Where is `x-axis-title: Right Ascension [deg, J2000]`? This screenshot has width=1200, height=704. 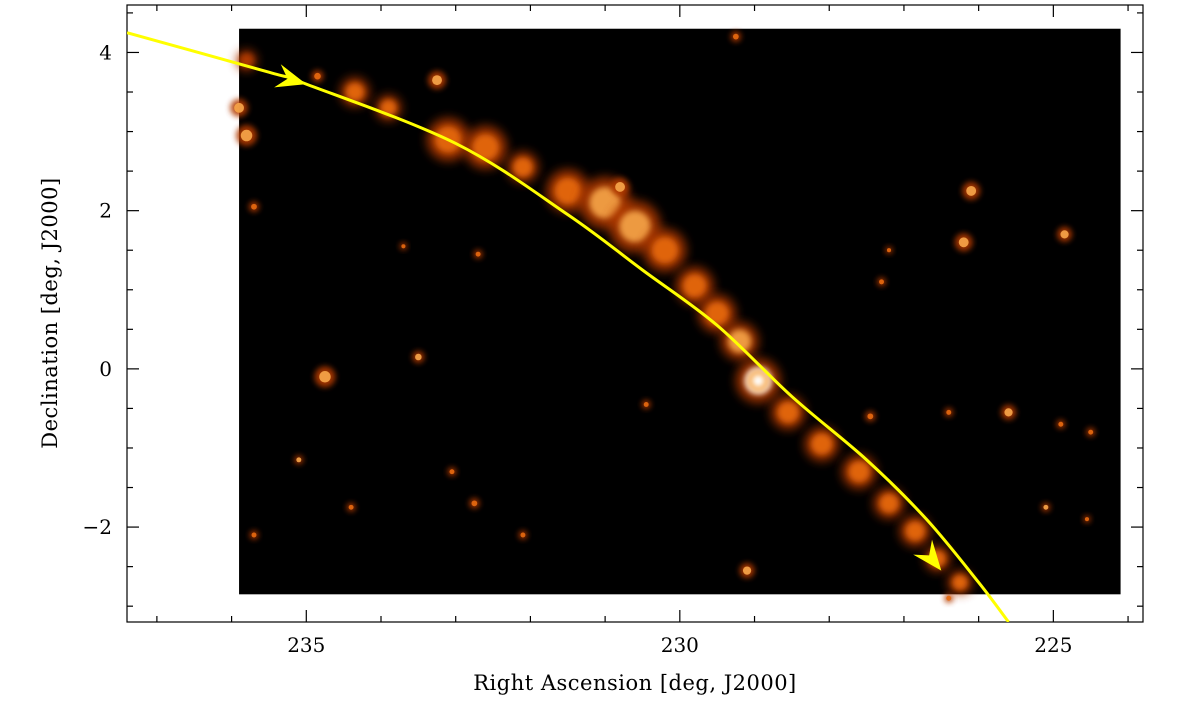
x-axis-title: Right Ascension [deg, J2000] is located at coordinates (635, 683).